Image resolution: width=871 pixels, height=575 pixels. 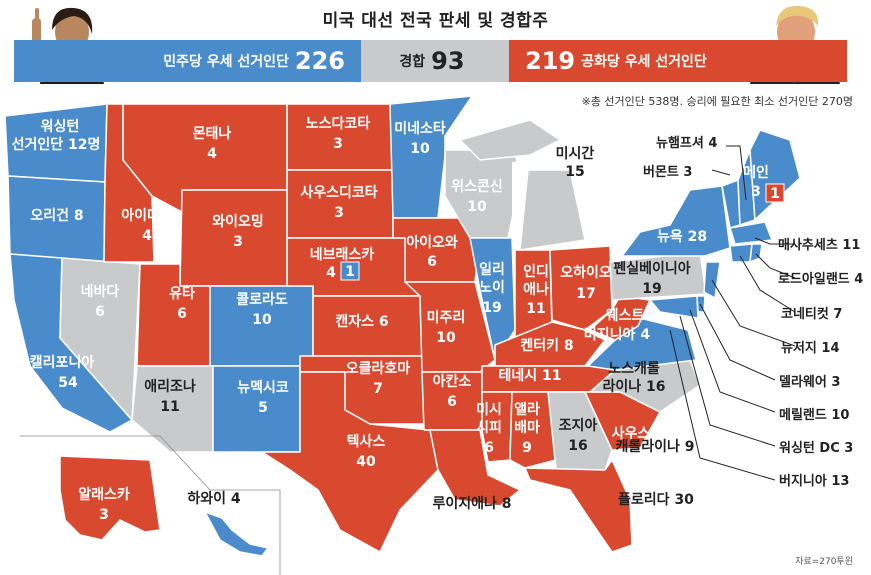 I want to click on tossup-summary-bar: 경합 93, so click(x=435, y=61).